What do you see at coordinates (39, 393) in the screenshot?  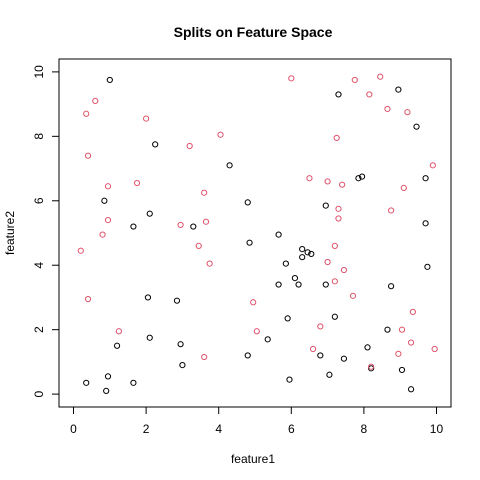 I see `y-tick-label: 0` at bounding box center [39, 393].